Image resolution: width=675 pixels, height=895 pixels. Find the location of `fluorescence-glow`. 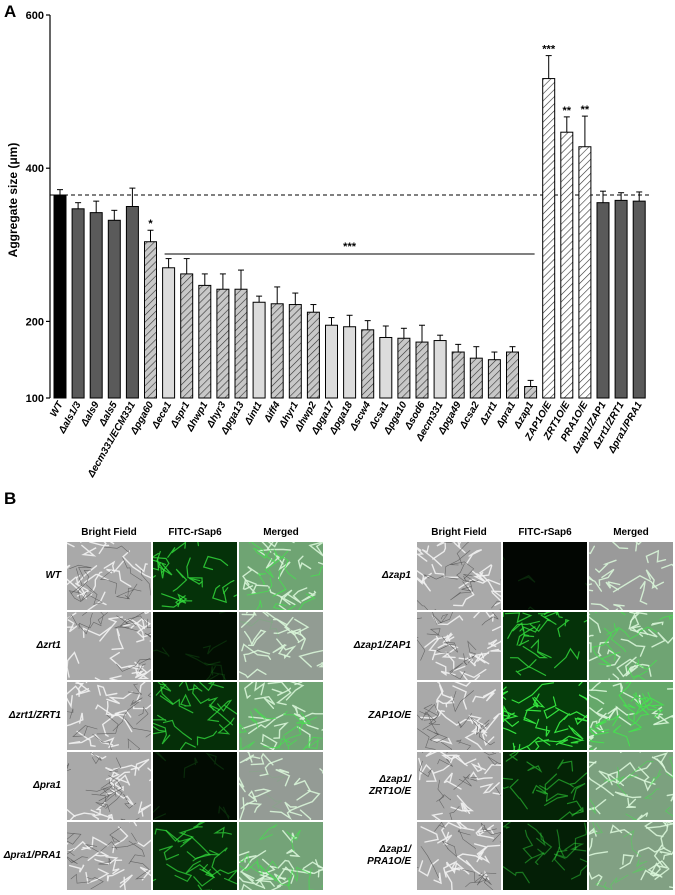

fluorescence-glow is located at coordinates (545, 856).